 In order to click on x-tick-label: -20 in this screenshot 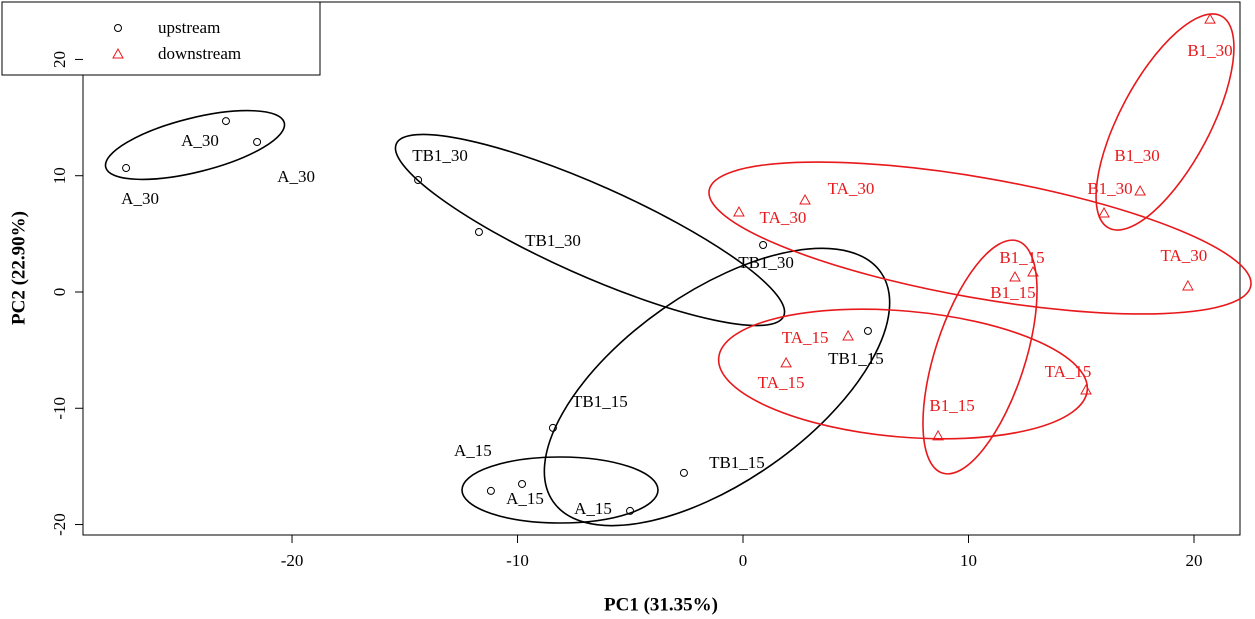, I will do `click(292, 560)`.